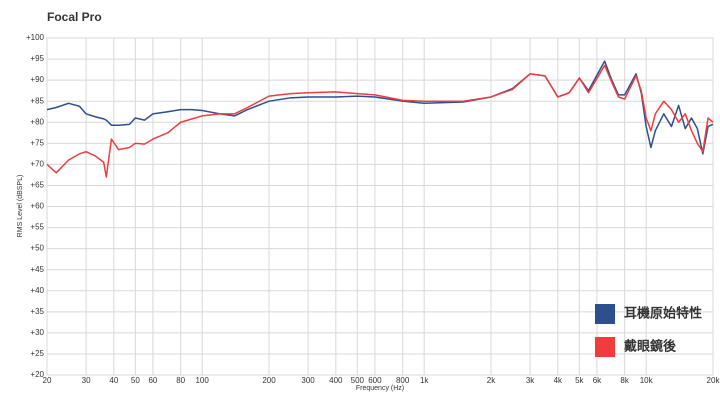  I want to click on y-tick-label: +45, so click(37, 269).